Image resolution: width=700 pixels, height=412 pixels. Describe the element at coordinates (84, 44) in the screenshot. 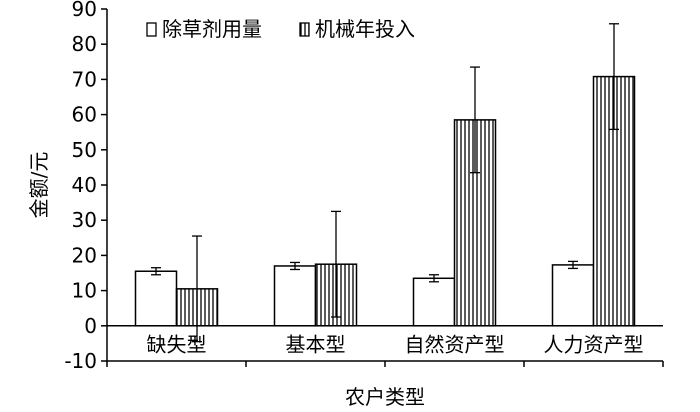

I see `y-tick-label: 80` at that location.